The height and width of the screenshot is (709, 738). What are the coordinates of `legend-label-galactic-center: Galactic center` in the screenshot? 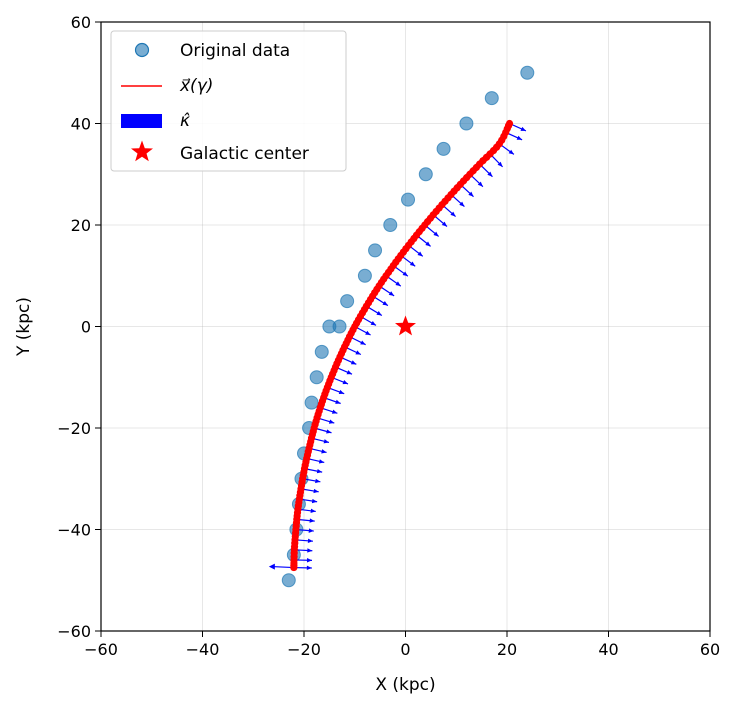 It's located at (244, 154).